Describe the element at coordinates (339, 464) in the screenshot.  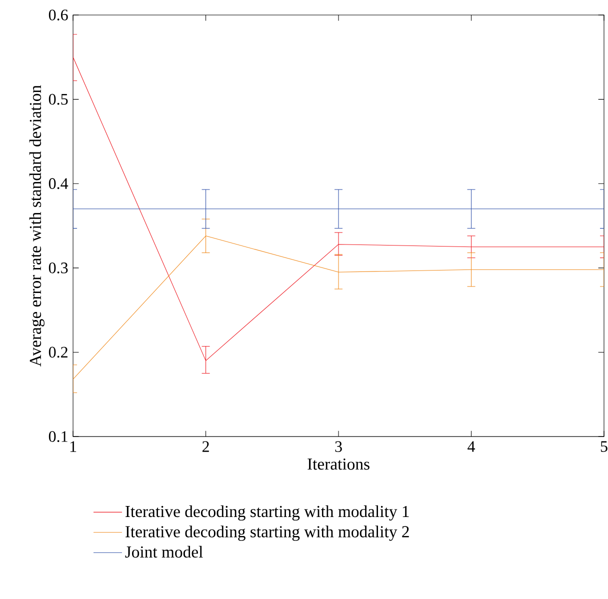
I see `x-axis-title: Iterations` at that location.